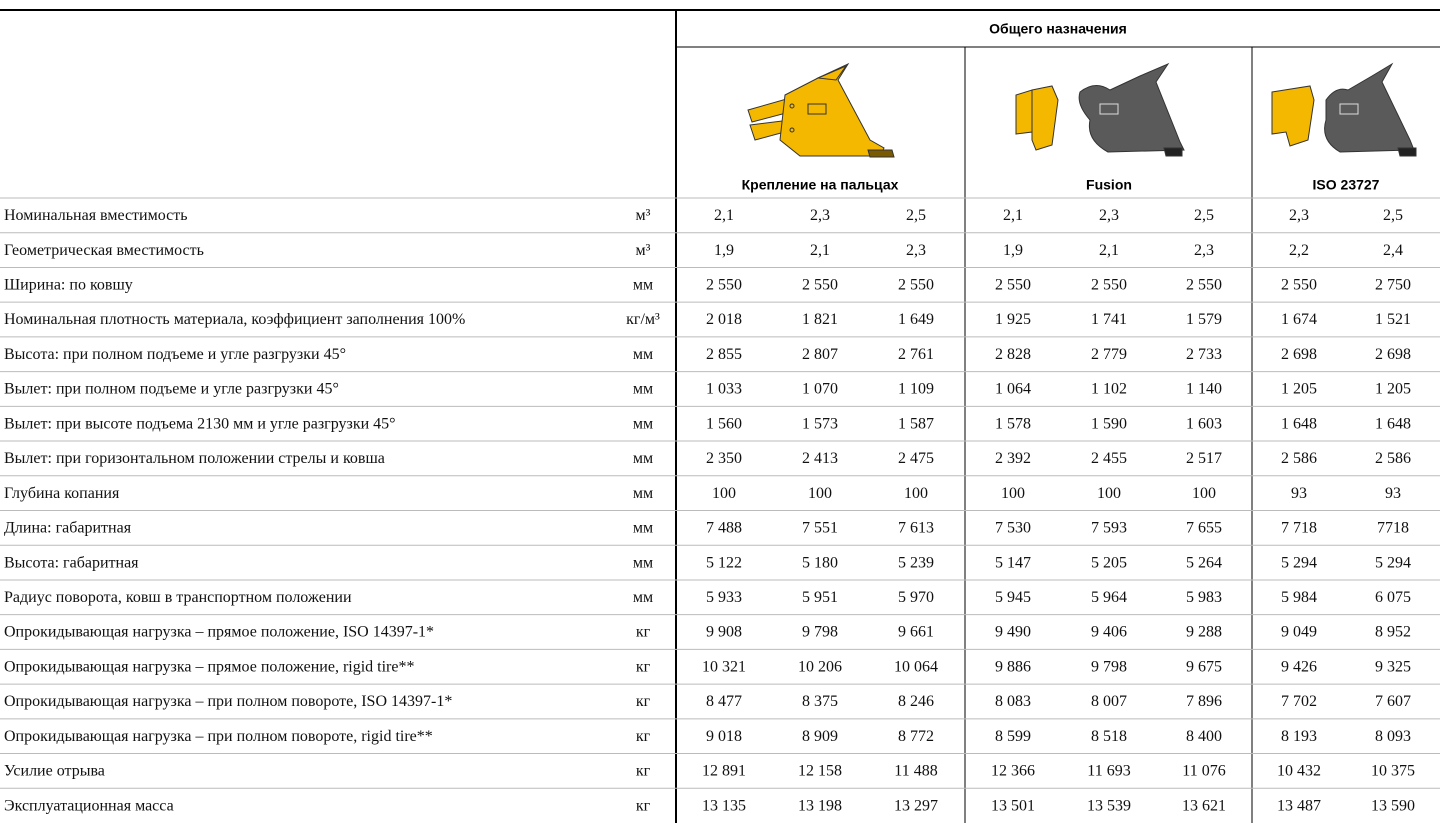 This screenshot has height=823, width=1440. I want to click on cell-value: 2 517, so click(1204, 458).